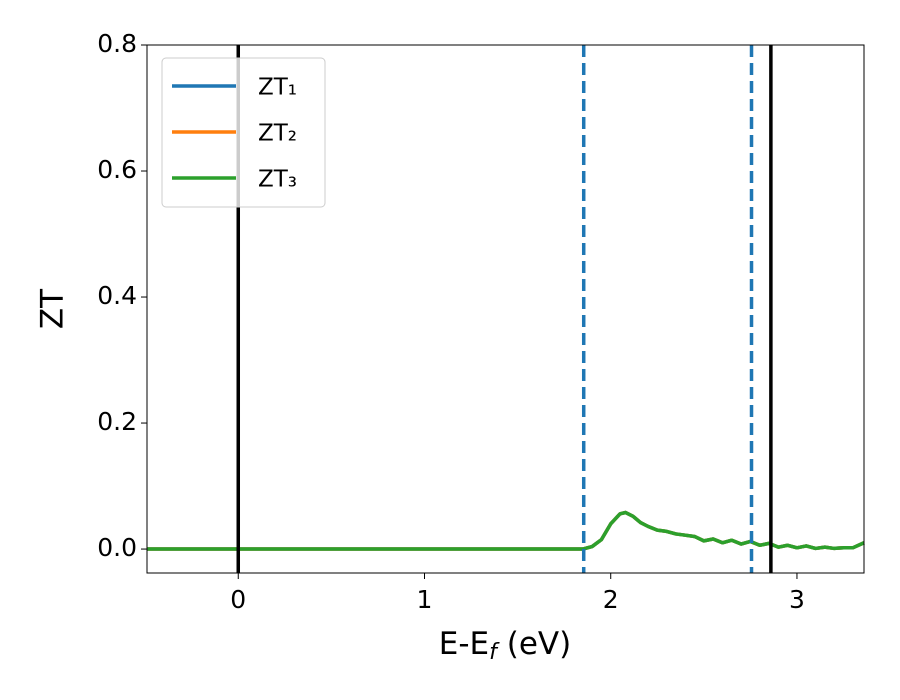  I want to click on x-tick-label: 3, so click(797, 599).